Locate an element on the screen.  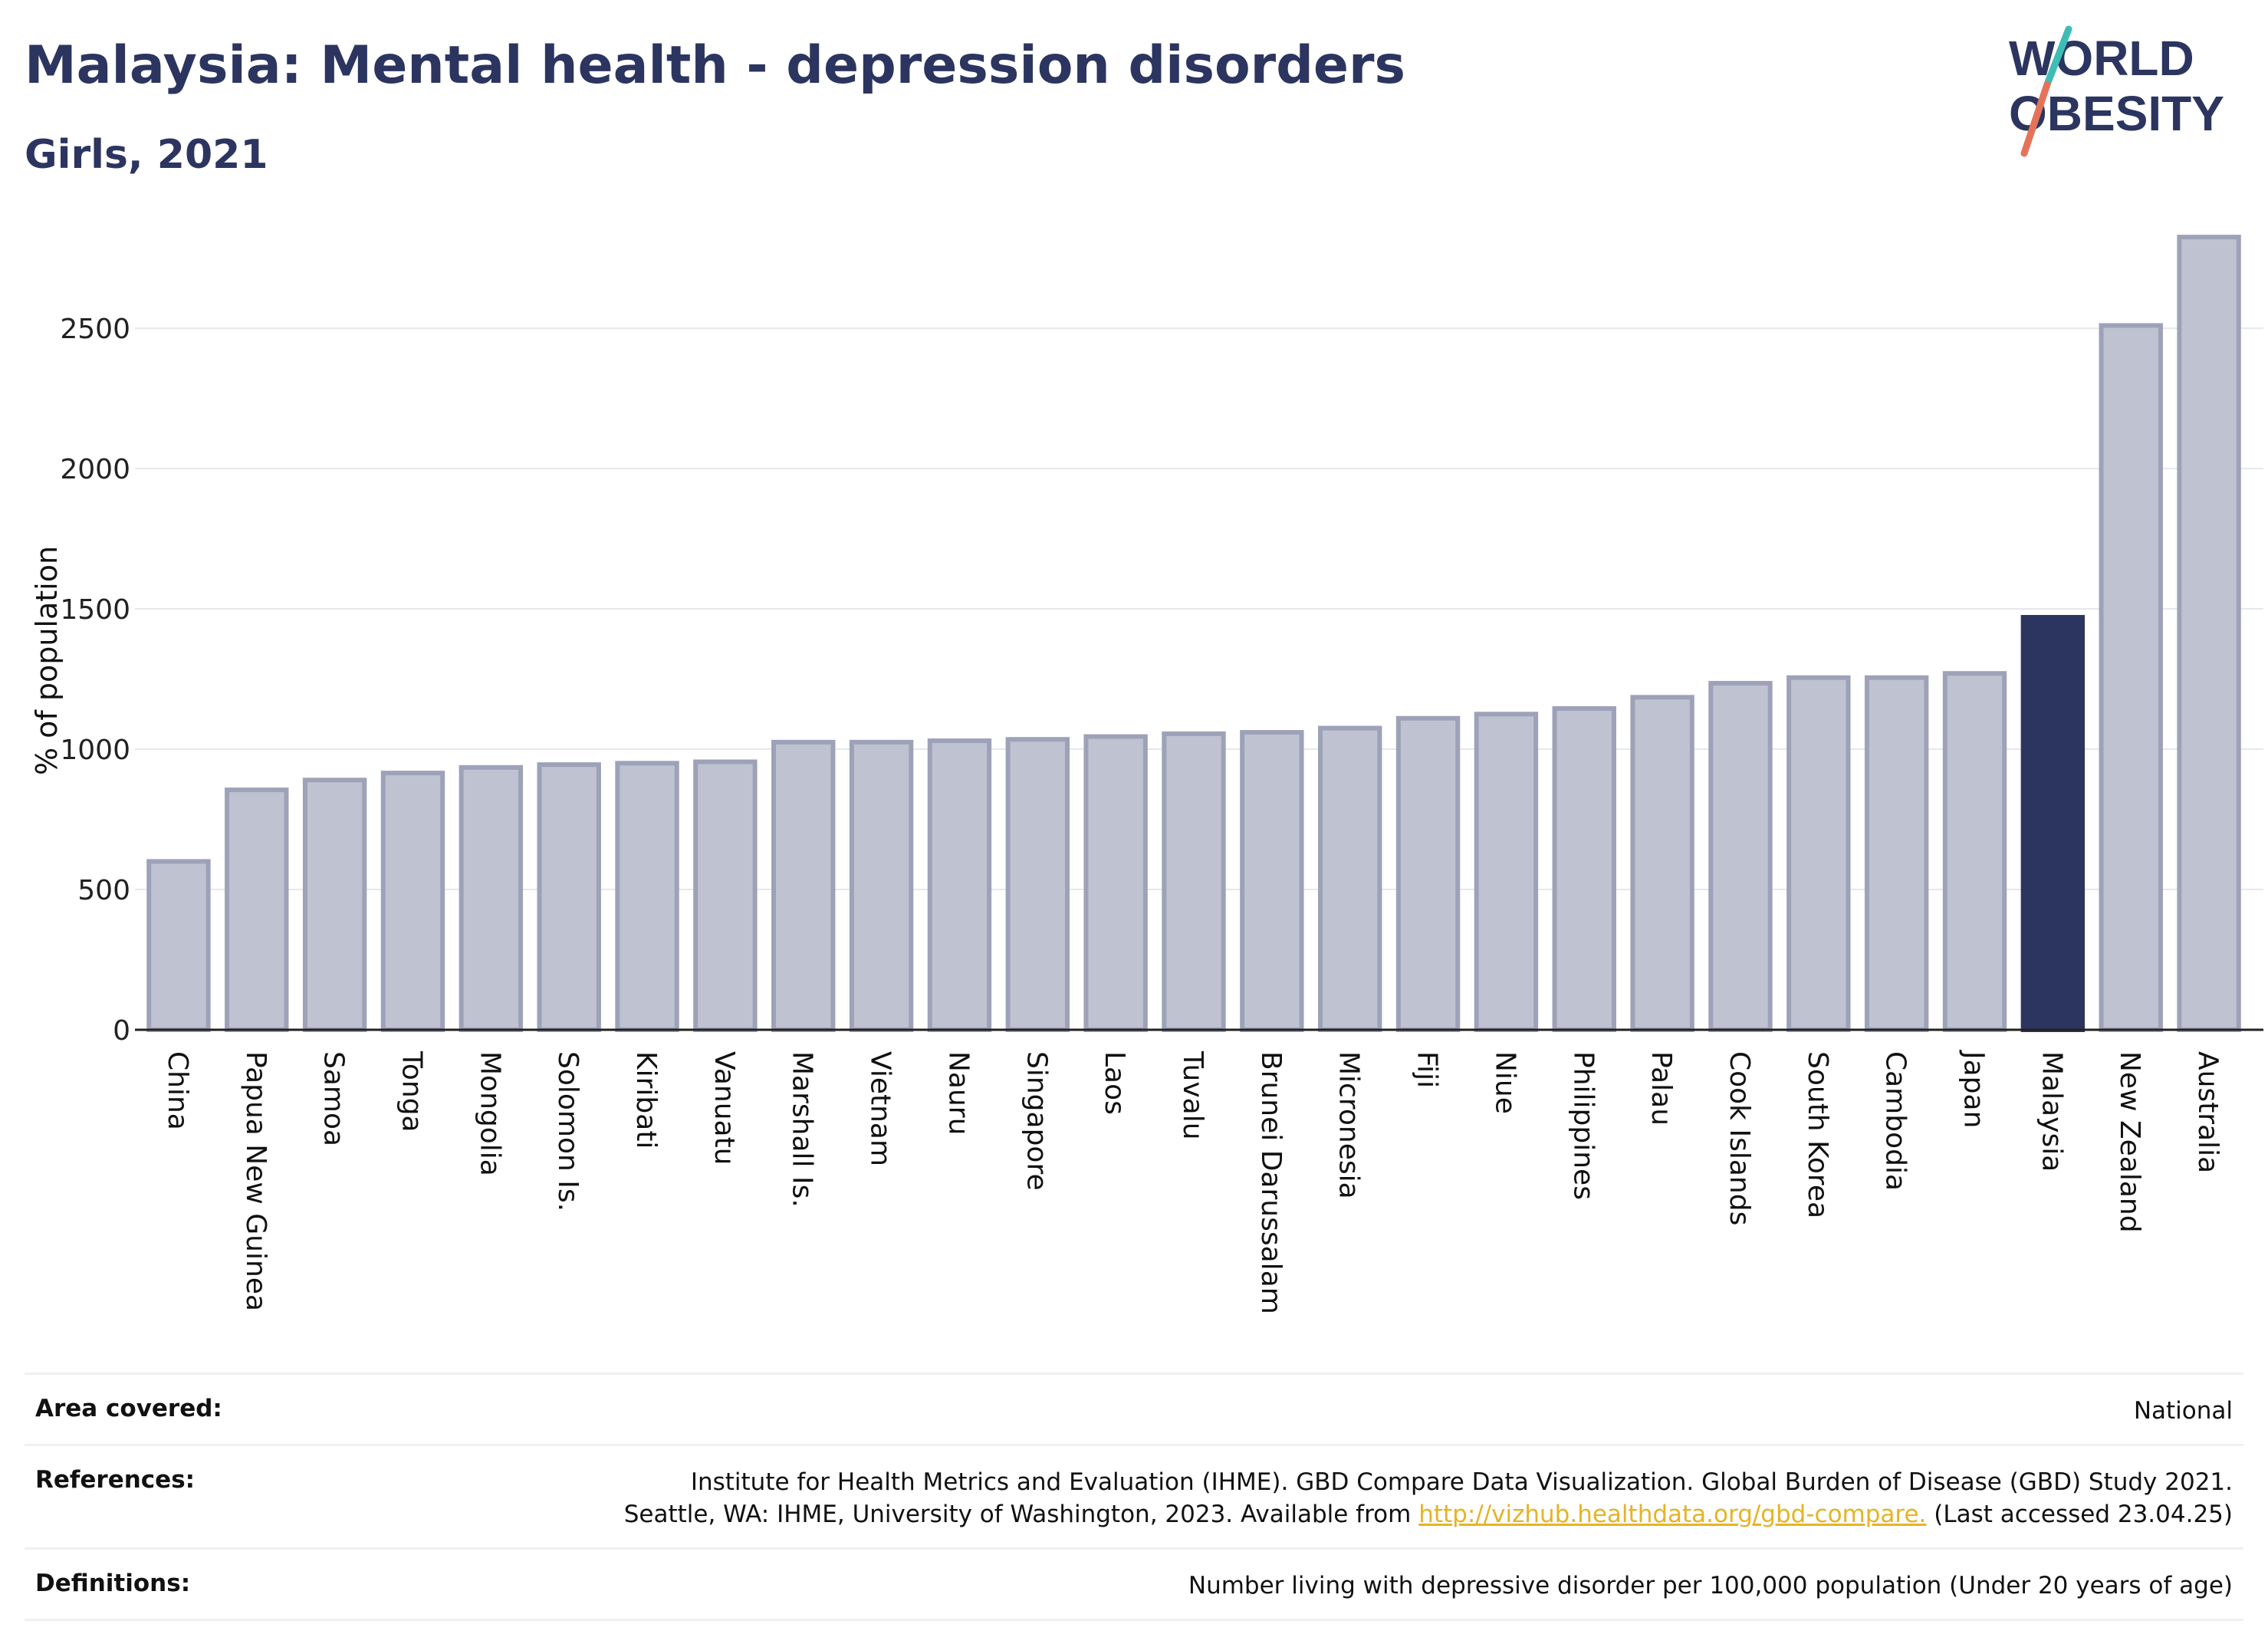
bar-tonga is located at coordinates (412, 902).